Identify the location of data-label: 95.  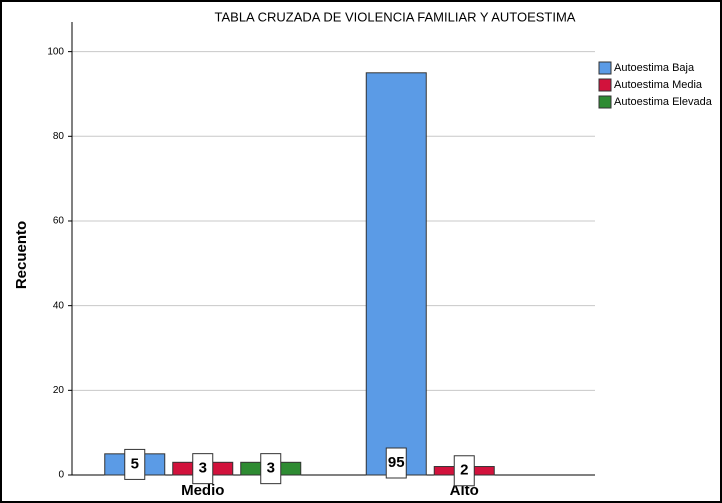
(396, 462).